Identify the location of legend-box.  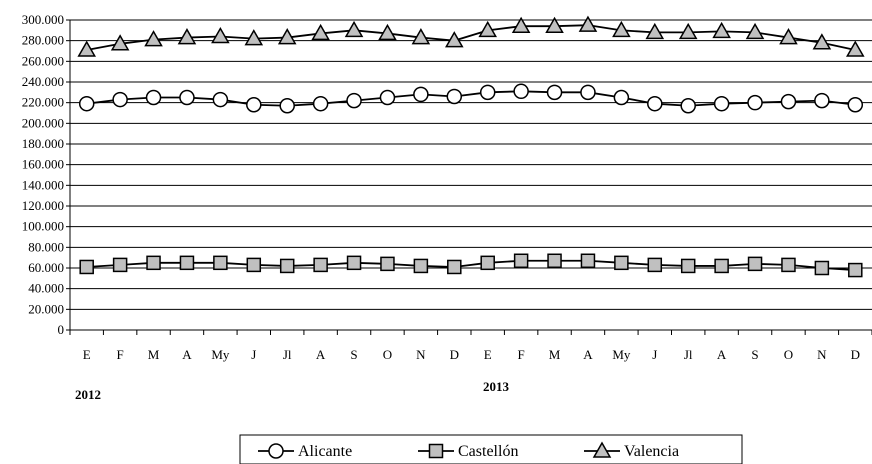
(491, 449).